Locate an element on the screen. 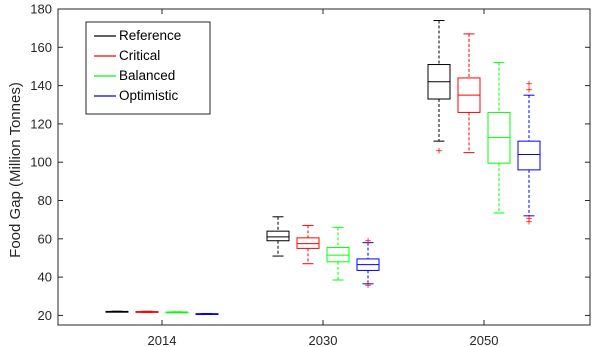 The image size is (595, 347). box-reference-2014 is located at coordinates (117, 311).